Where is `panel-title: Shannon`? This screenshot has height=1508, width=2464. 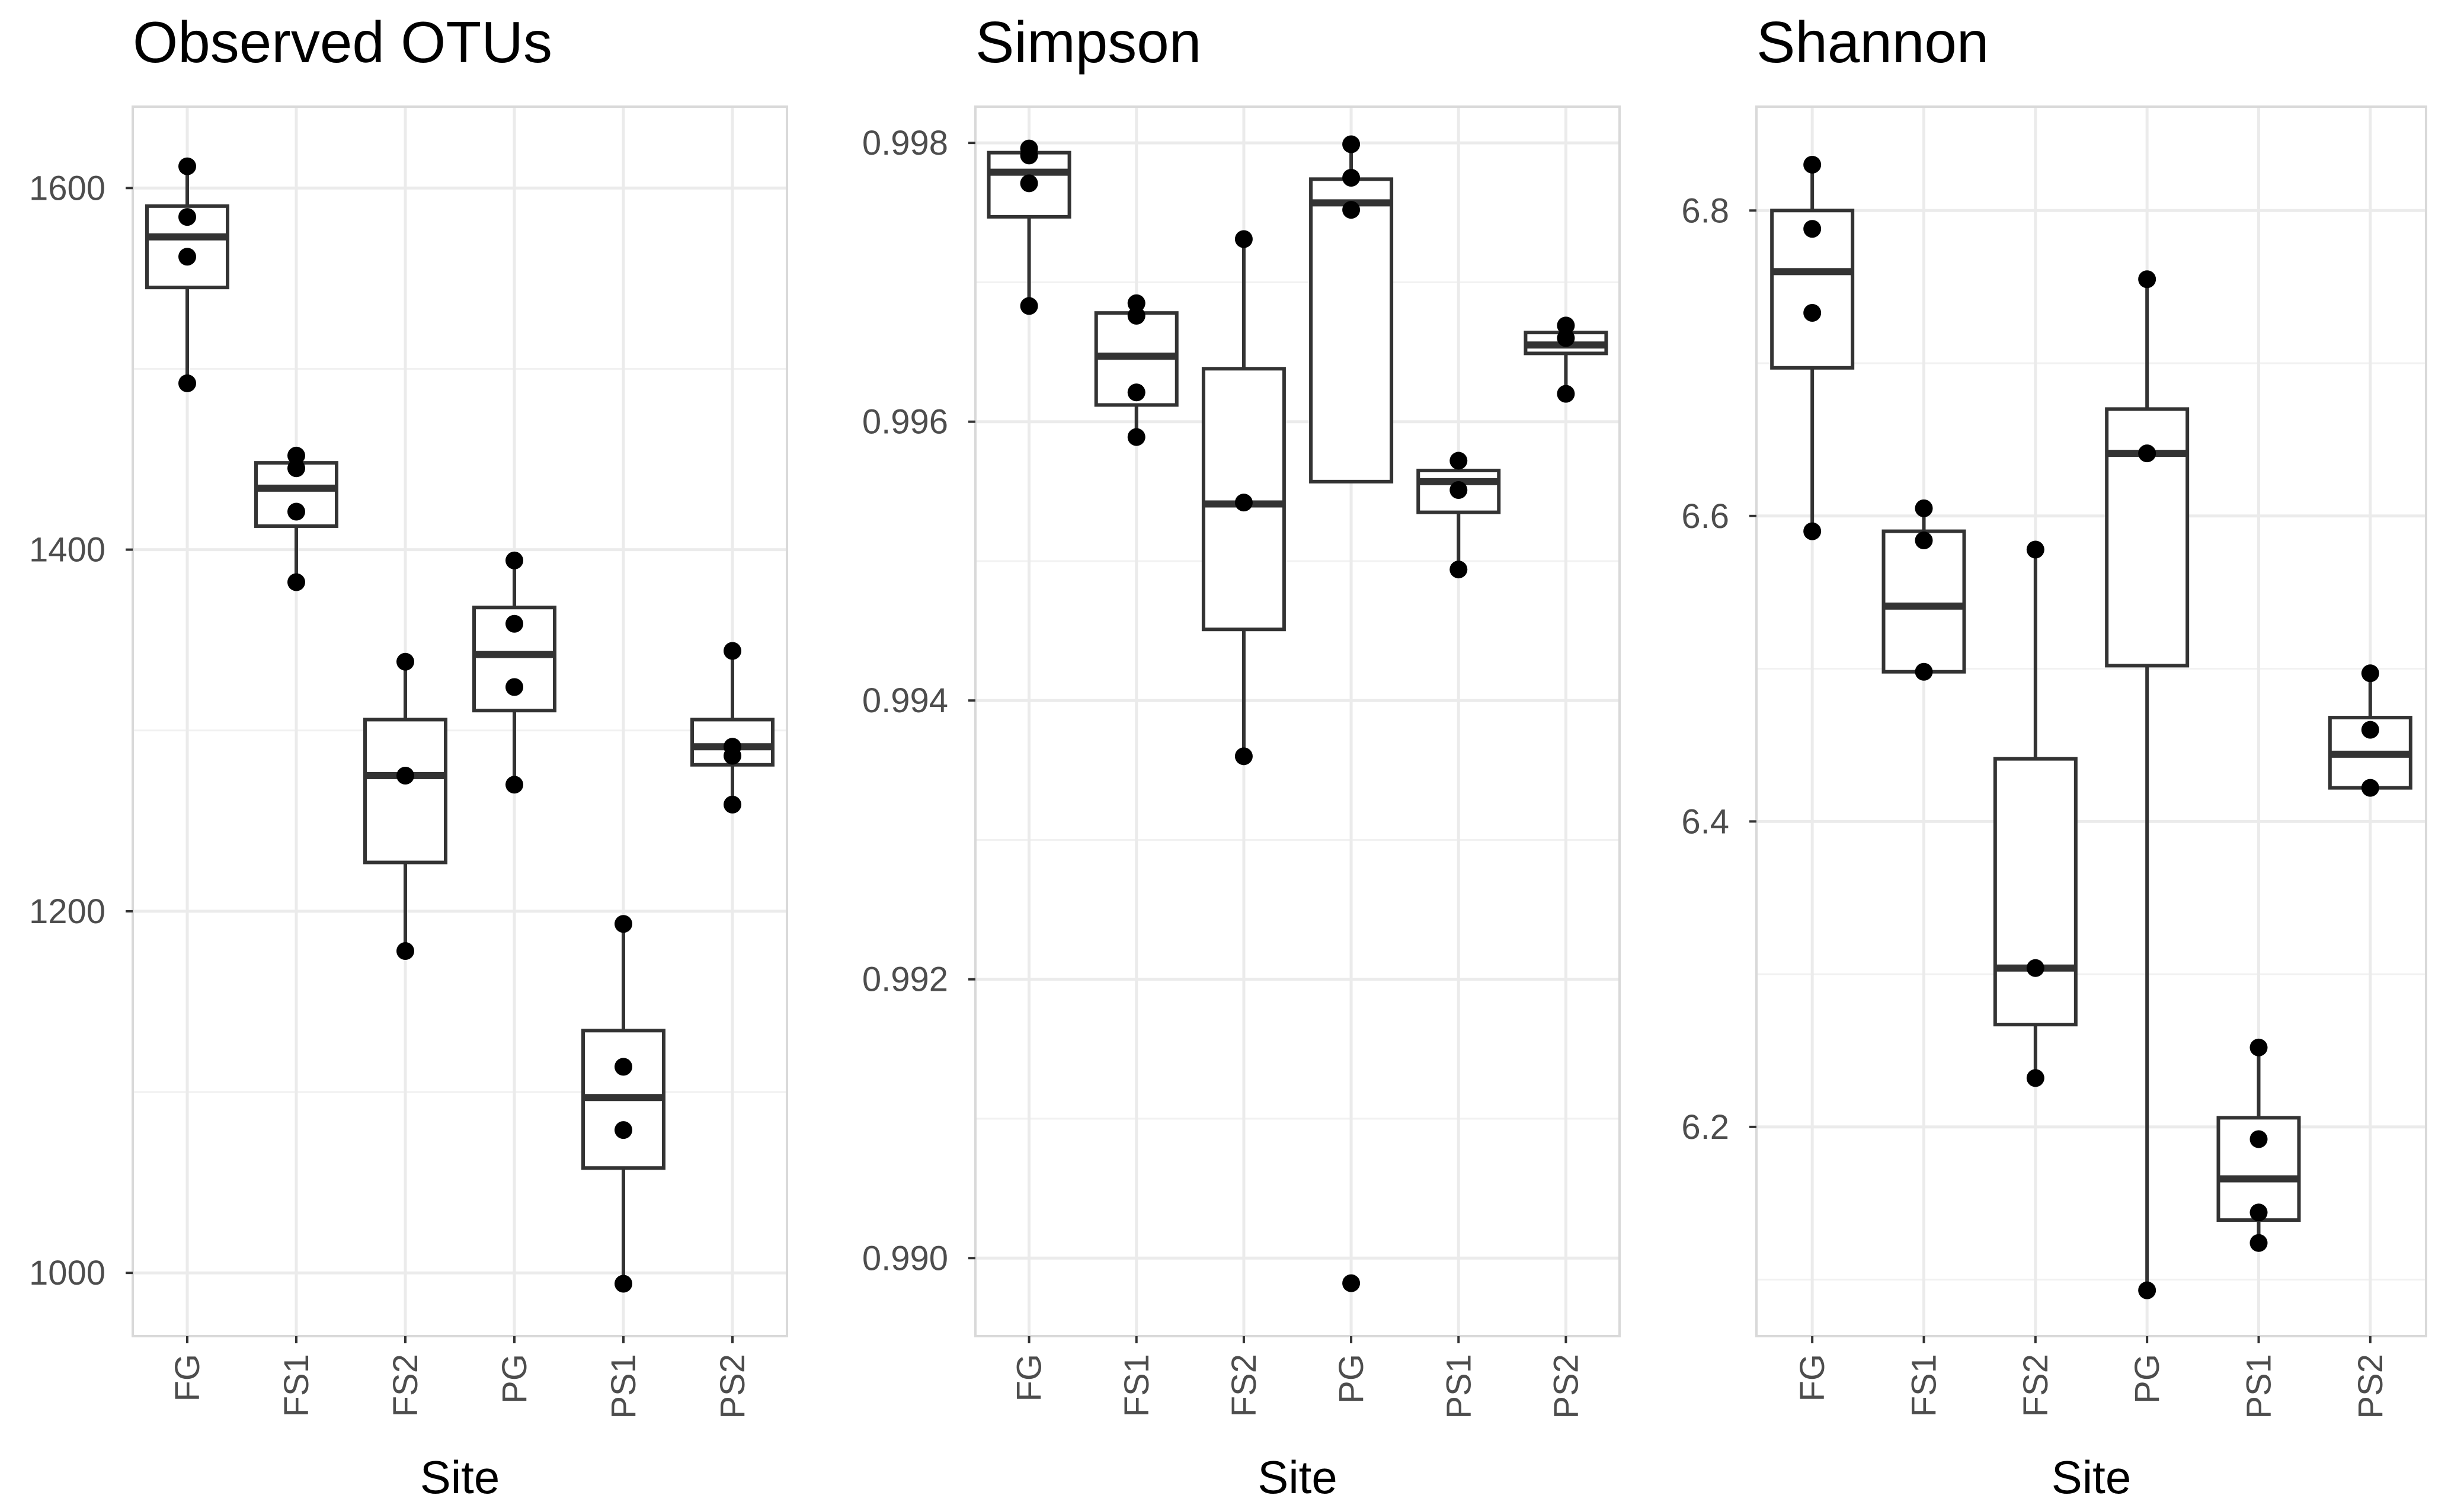 panel-title: Shannon is located at coordinates (1872, 42).